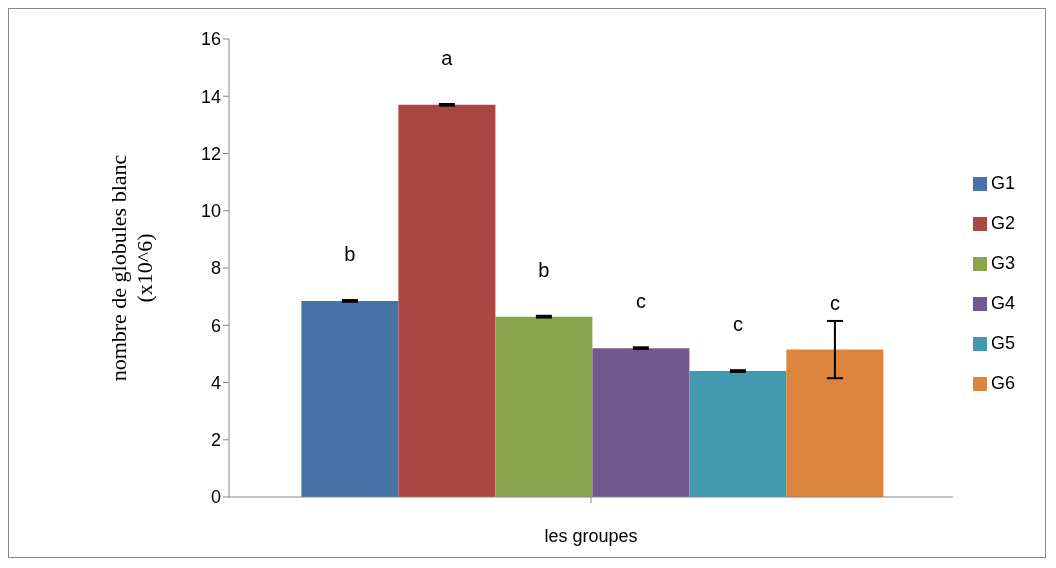  Describe the element at coordinates (591, 536) in the screenshot. I see `x-axis-title: les groupes` at that location.